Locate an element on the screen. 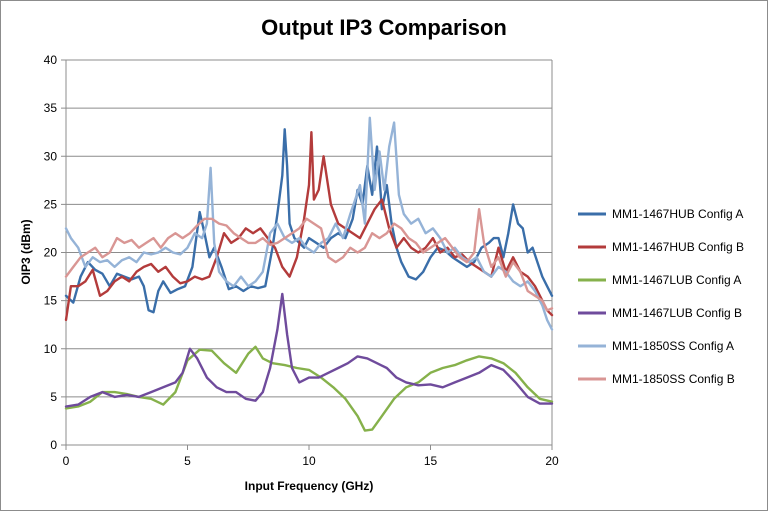 Image resolution: width=768 pixels, height=511 pixels. y-axis-ticks: 0 5 10 15 20 25 30 35 40 is located at coordinates (51, 252).